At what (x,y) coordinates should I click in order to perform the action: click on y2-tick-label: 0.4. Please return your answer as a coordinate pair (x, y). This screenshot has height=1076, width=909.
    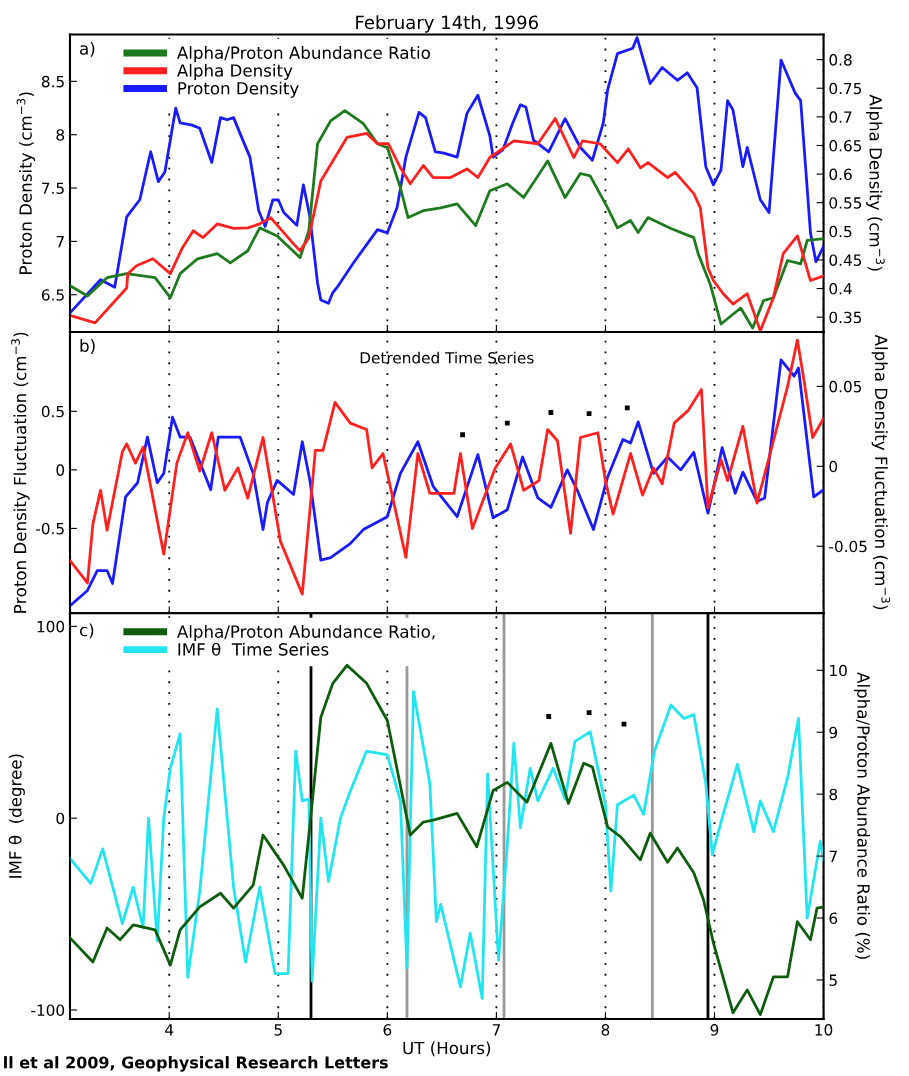
    Looking at the image, I should click on (840, 289).